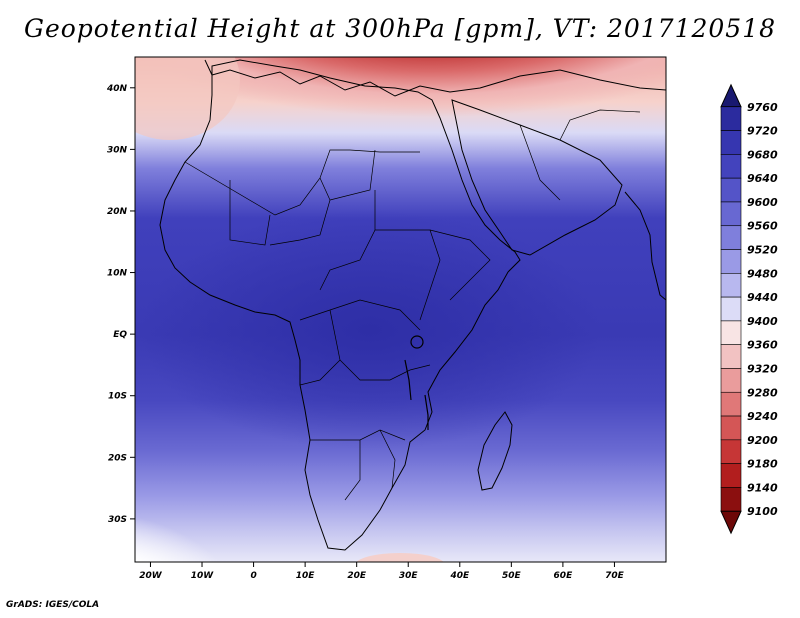 This screenshot has height=618, width=800. Describe the element at coordinates (762, 487) in the screenshot. I see `colorbar-label: 9140` at that location.